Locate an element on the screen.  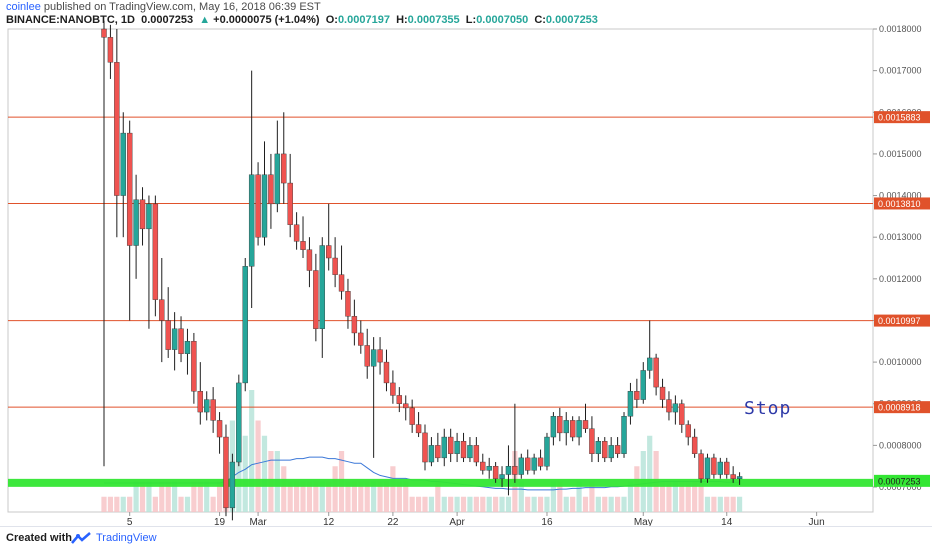
stop-annotation: Stop is located at coordinates (768, 408).